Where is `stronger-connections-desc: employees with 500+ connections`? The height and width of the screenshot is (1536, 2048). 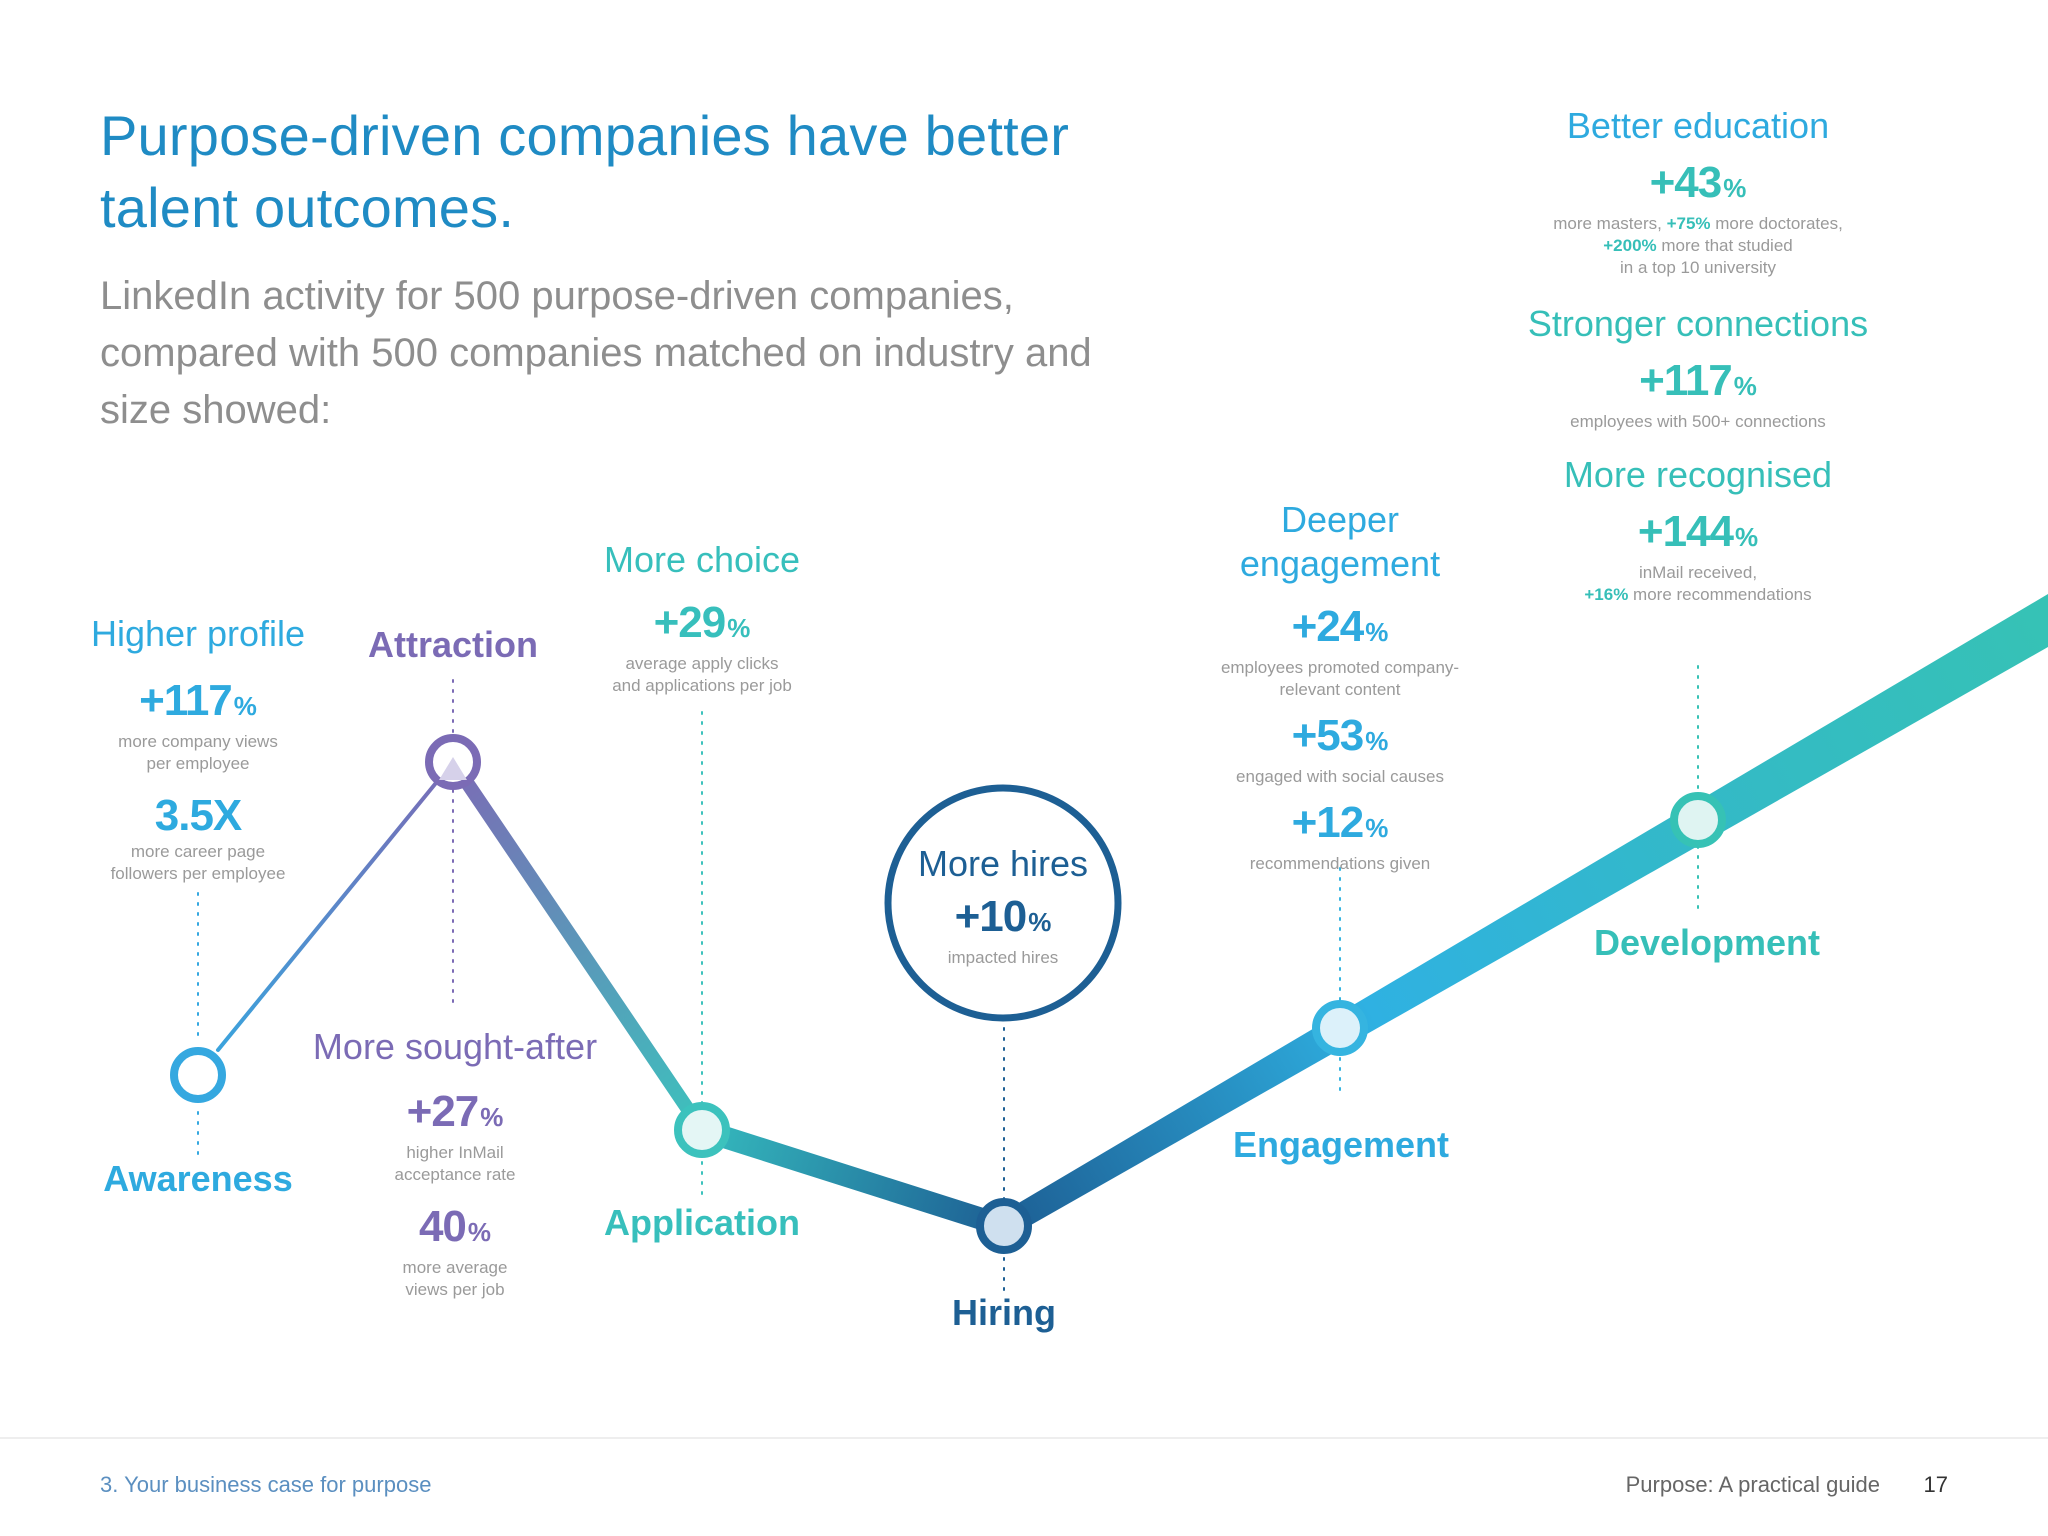 stronger-connections-desc: employees with 500+ connections is located at coordinates (1698, 421).